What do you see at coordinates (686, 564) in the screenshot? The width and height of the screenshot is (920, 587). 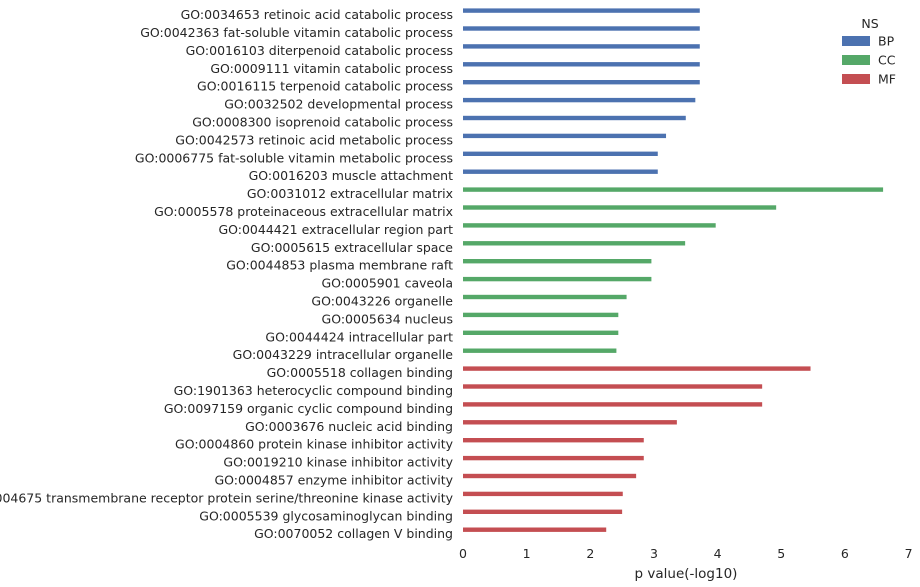 I see `x-axis: p value(-log10) 0 1 2 3 4 5 6 7` at bounding box center [686, 564].